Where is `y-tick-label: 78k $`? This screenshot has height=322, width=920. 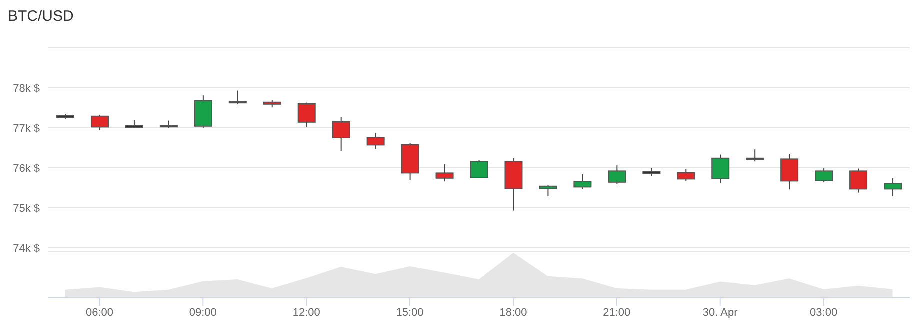 y-tick-label: 78k $ is located at coordinates (26, 88).